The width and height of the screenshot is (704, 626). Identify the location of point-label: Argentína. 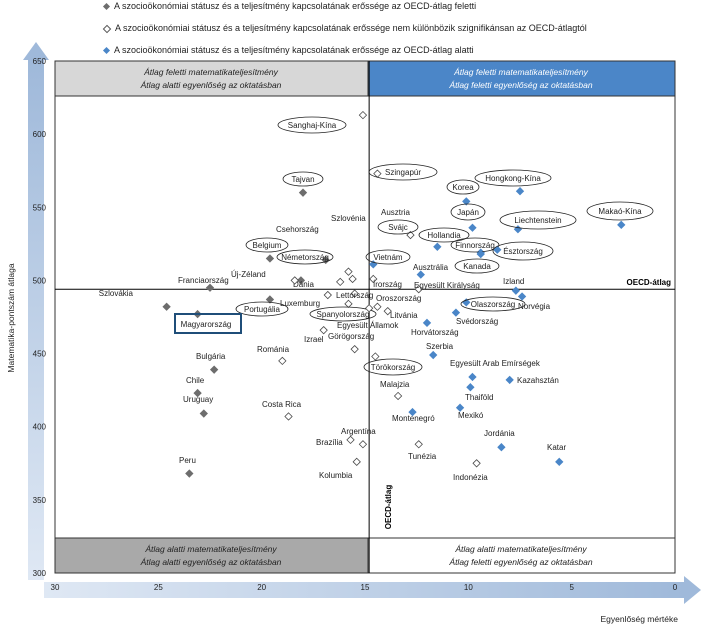
(358, 431).